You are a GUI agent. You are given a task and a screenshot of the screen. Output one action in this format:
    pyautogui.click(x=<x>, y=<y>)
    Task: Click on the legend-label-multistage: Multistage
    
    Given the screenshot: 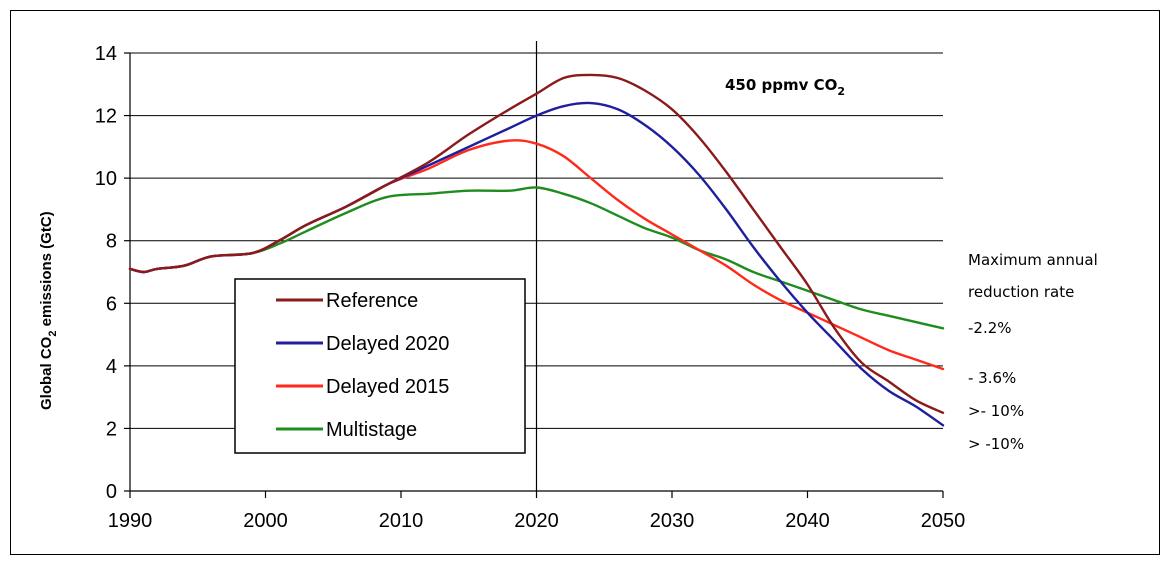 What is the action you would take?
    pyautogui.click(x=371, y=430)
    